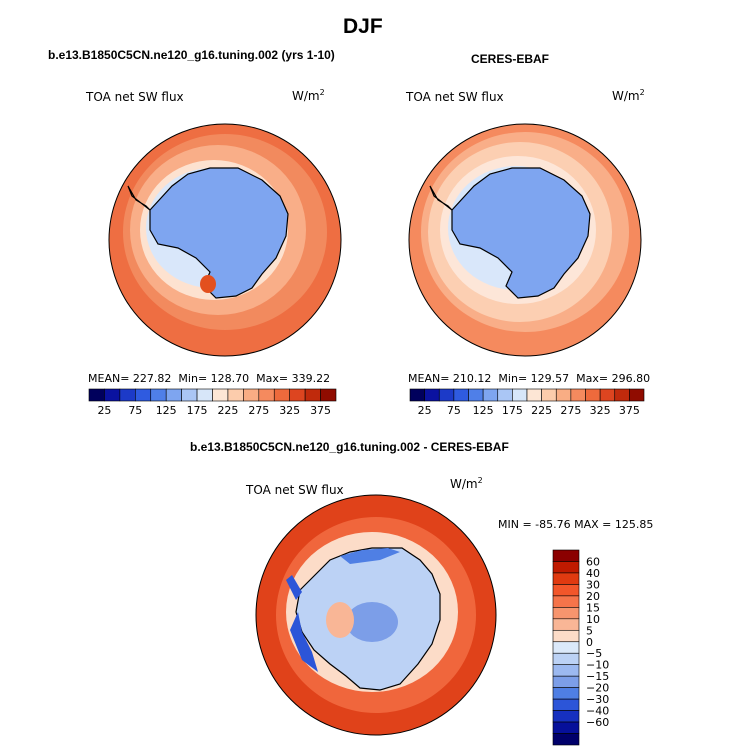 The image size is (733, 751). Describe the element at coordinates (320, 410) in the screenshot. I see `model-colorbar-tick-label: 375` at that location.